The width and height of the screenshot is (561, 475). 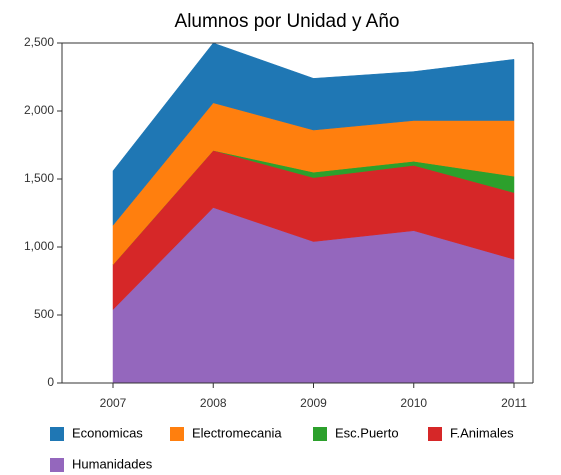 I want to click on x-tick-label: 2008, so click(x=213, y=403).